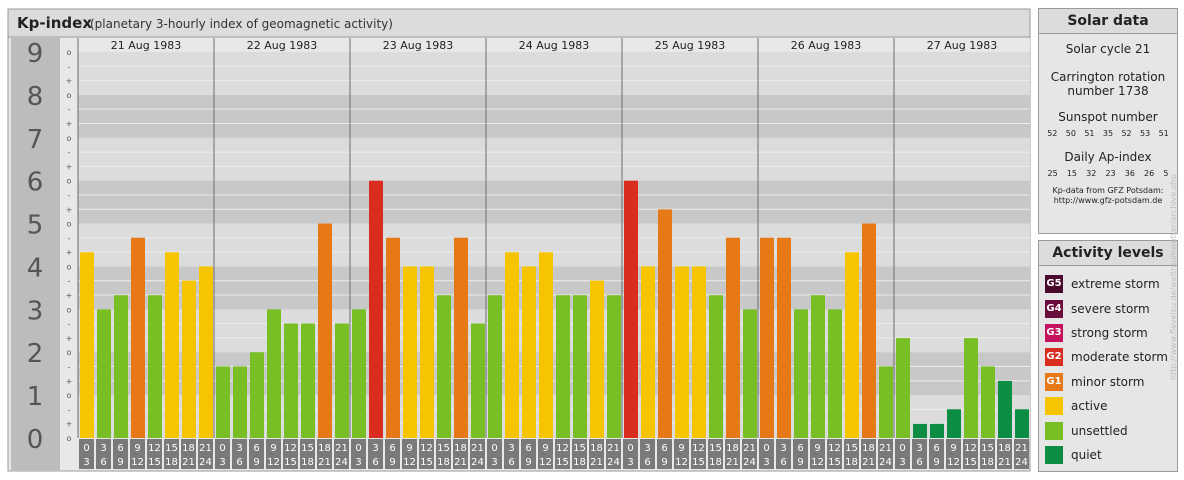 This screenshot has height=480, width=1184. What do you see at coordinates (1108, 173) in the screenshot?
I see `ap-values: 25 15 32 23 36 26 5` at bounding box center [1108, 173].